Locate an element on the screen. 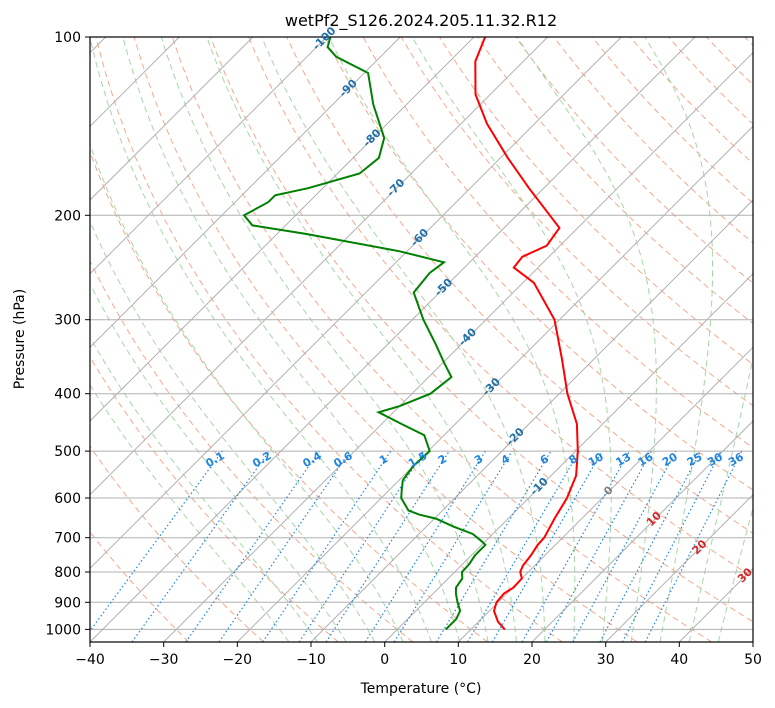 This screenshot has height=708, width=775. mixing-ratio-label: 2 is located at coordinates (442, 459).